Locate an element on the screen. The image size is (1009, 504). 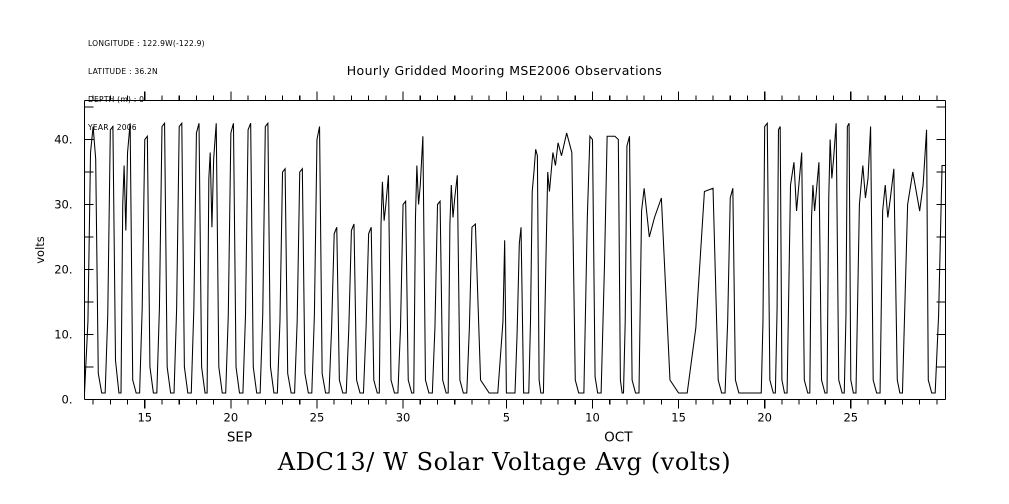
figure-caption: ADC13/ W Solar Voltage Avg (volts) is located at coordinates (504, 462).